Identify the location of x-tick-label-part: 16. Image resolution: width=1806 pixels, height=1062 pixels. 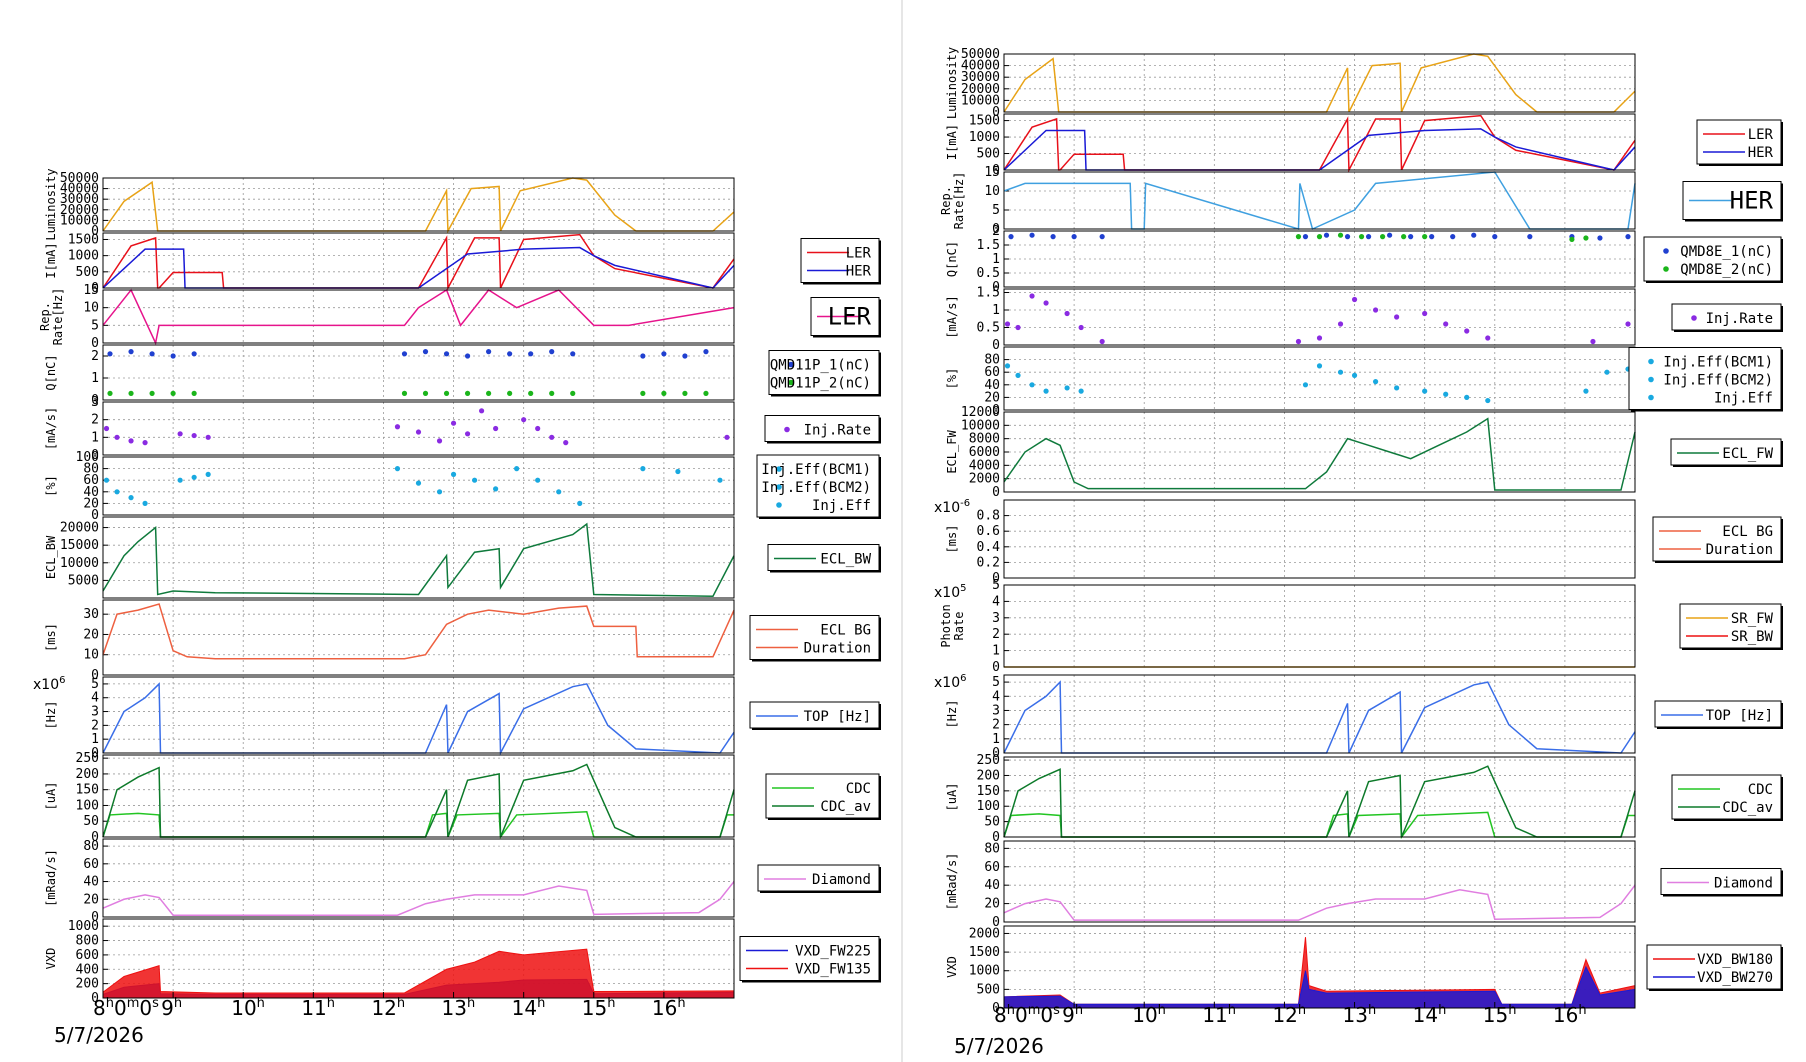
(1565, 1015).